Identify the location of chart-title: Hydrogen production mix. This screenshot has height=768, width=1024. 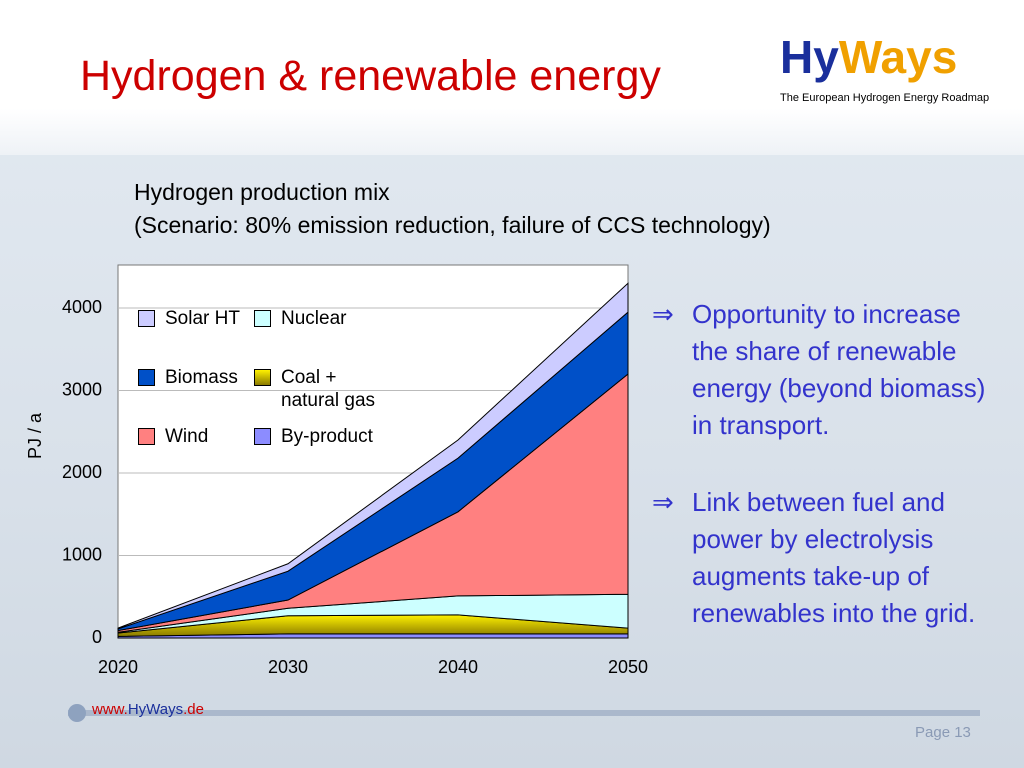
(262, 192).